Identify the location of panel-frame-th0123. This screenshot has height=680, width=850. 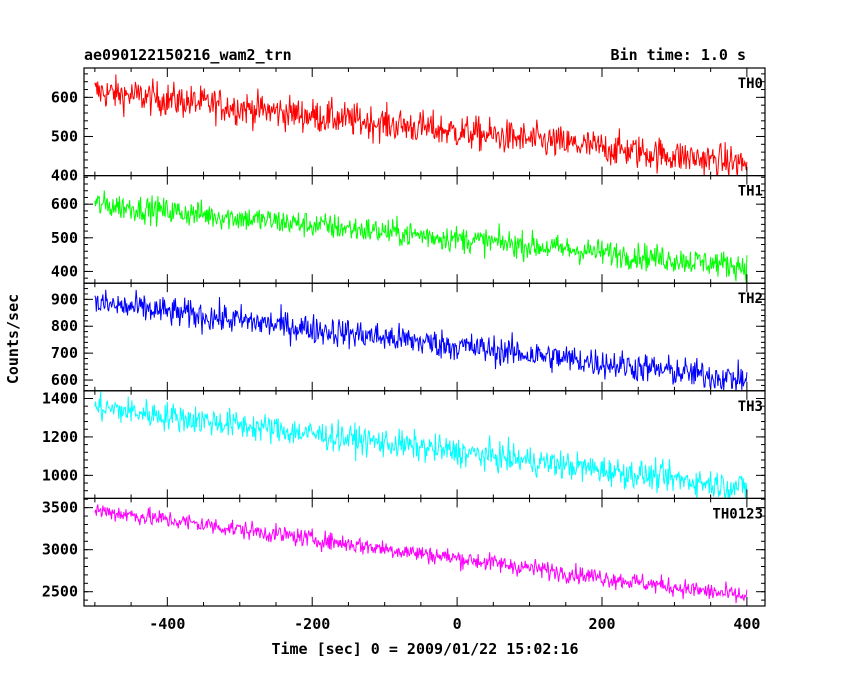
(424, 552).